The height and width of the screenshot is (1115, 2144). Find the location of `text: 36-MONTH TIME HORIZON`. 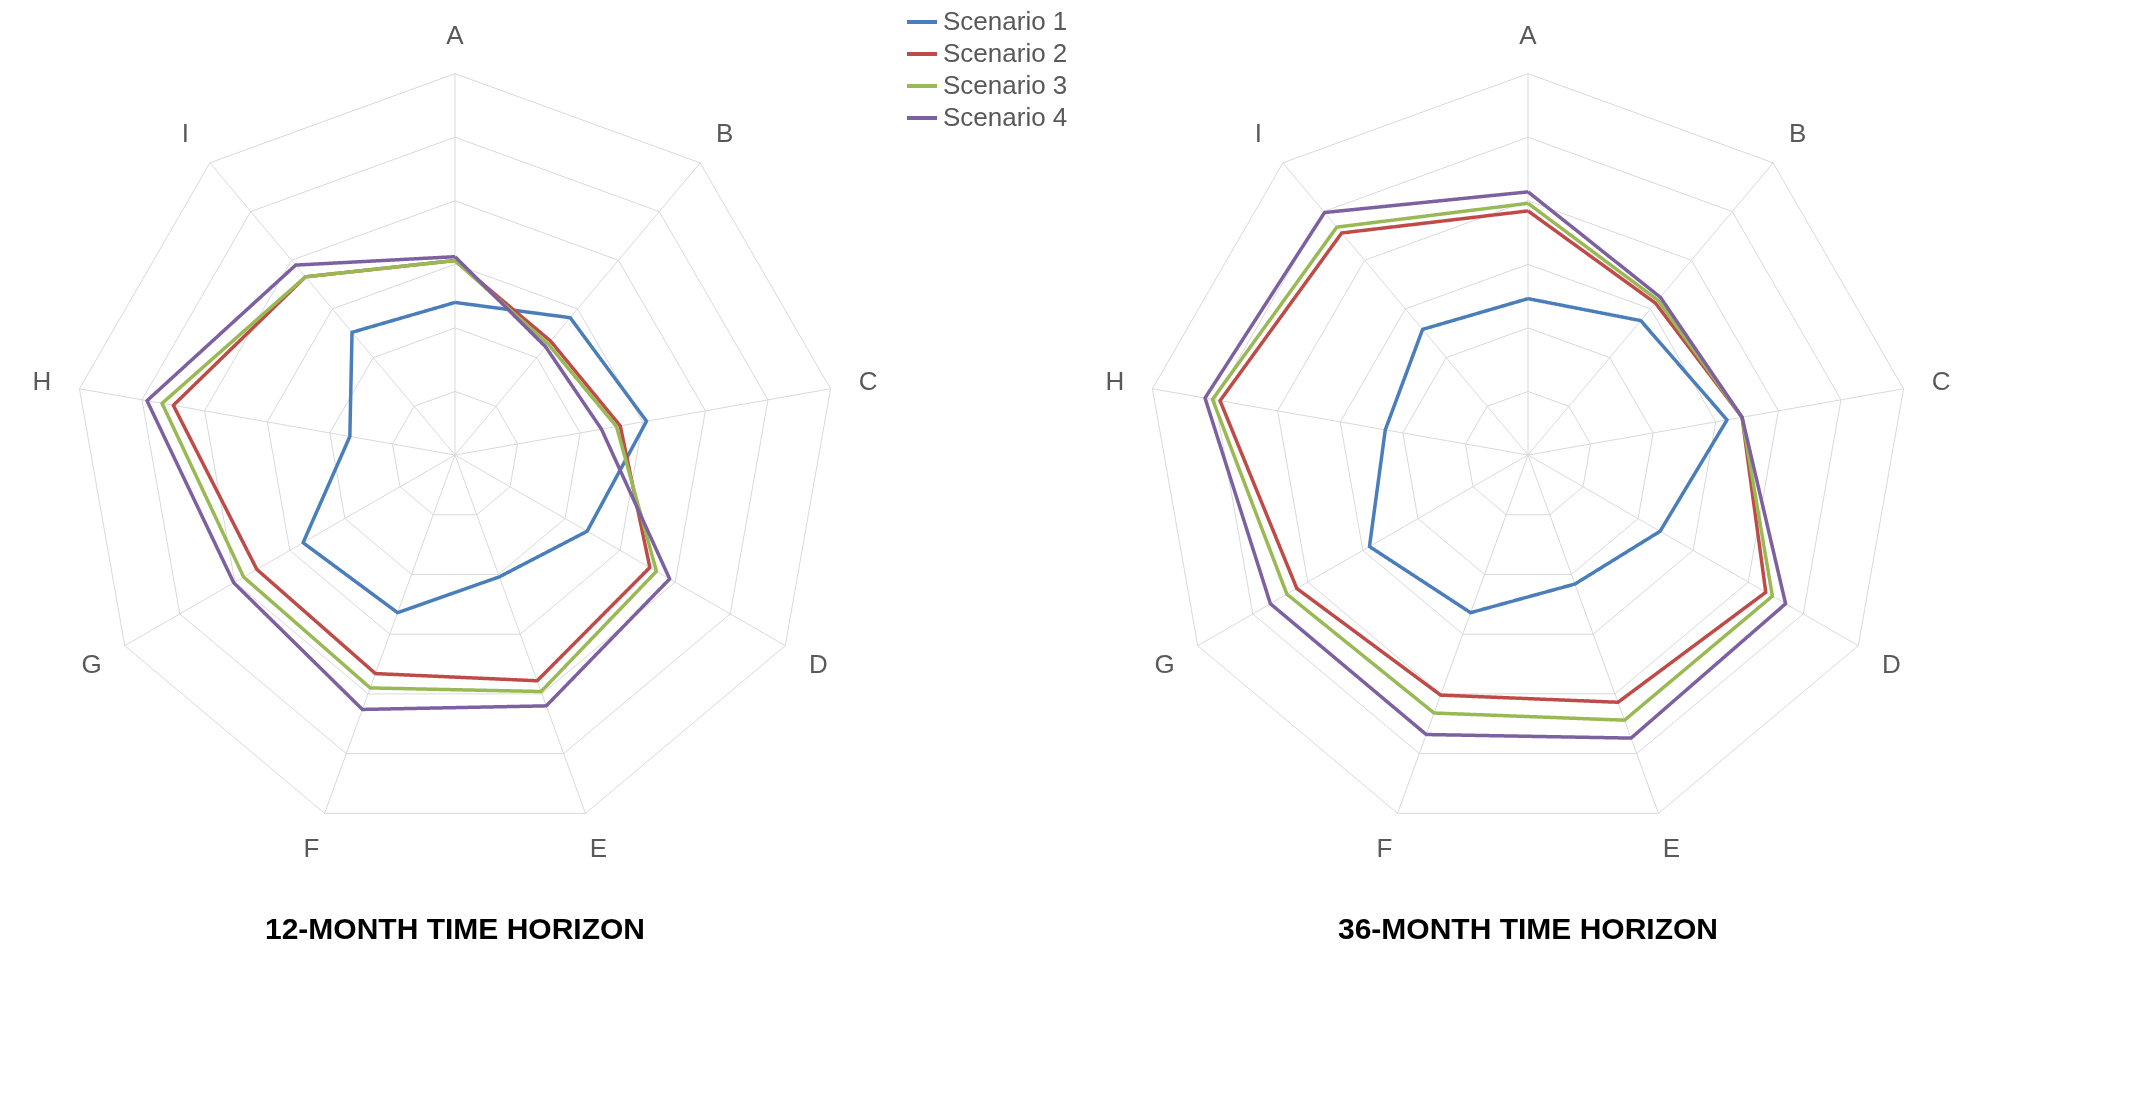

text: 36-MONTH TIME HORIZON is located at coordinates (1528, 928).